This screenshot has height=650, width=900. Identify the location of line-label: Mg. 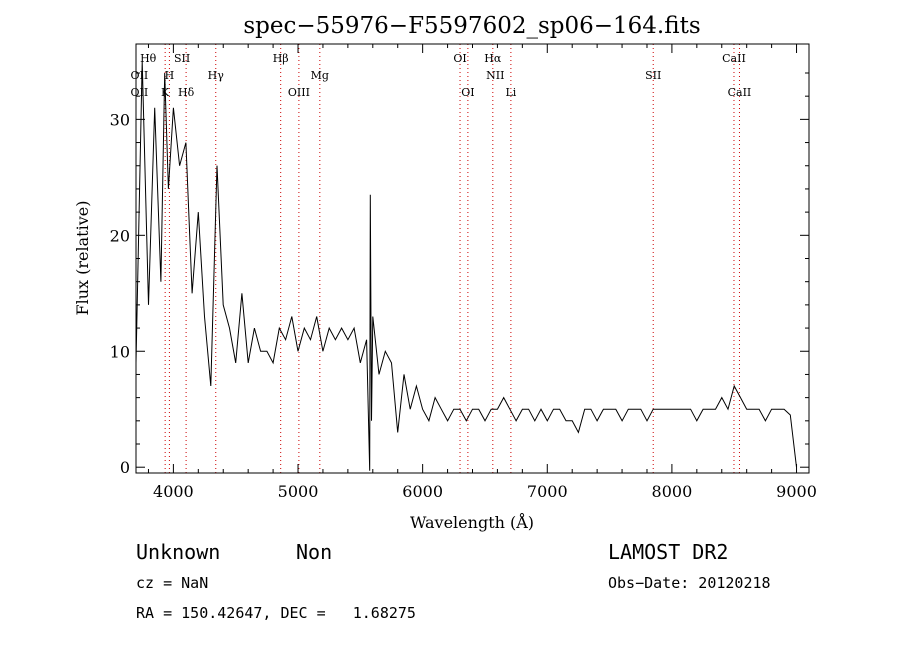
(320, 75).